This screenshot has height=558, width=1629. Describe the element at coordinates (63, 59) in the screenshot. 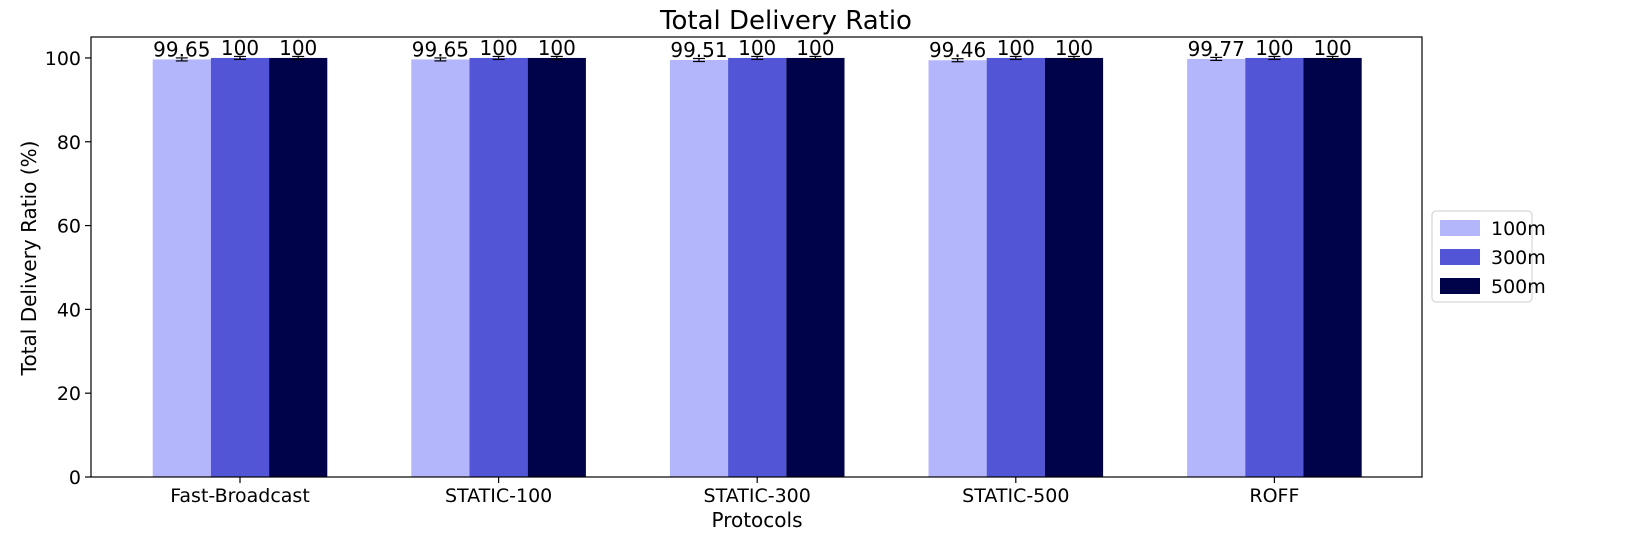

I see `y-tick-label: 100` at that location.